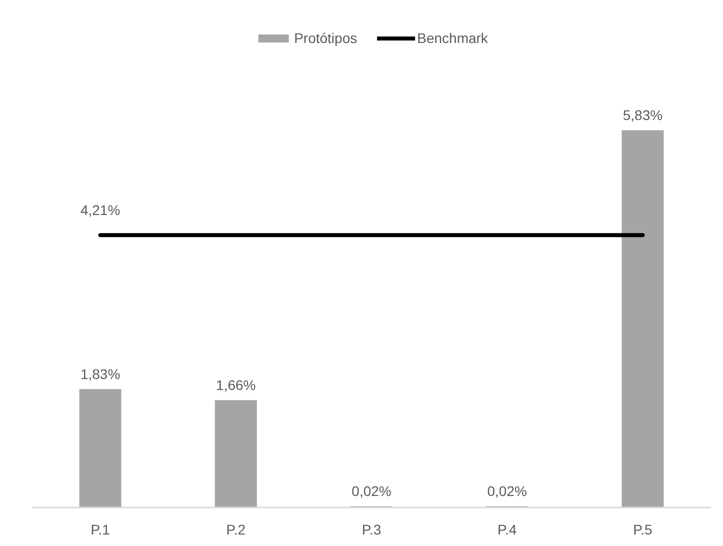 The height and width of the screenshot is (546, 723). What do you see at coordinates (372, 530) in the screenshot?
I see `x-tick-label: P.3` at bounding box center [372, 530].